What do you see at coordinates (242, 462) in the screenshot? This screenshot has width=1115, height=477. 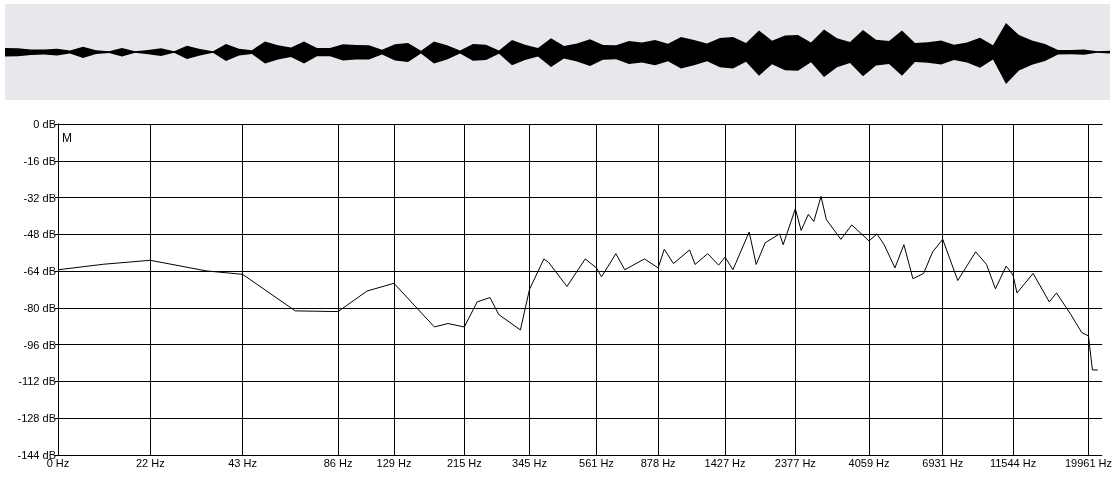 I see `x-tick-label: 43 Hz` at bounding box center [242, 462].